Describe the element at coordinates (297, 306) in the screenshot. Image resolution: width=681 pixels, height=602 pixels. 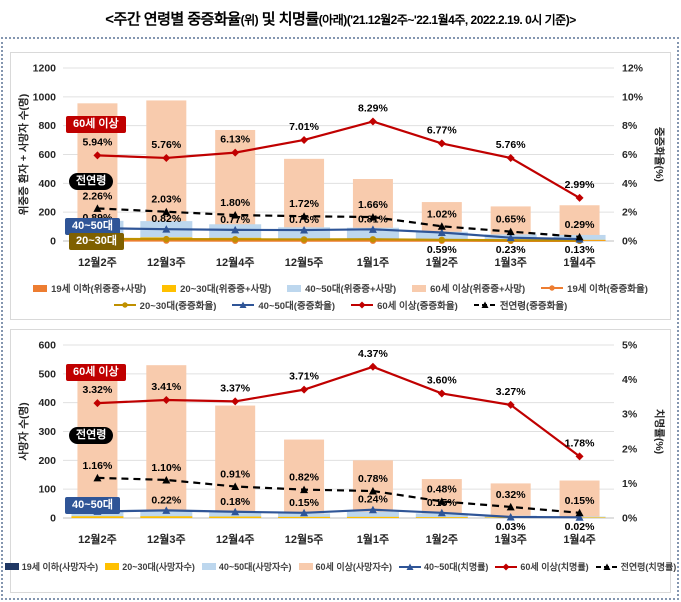
I see `legend-item-label: 40~50대(중증화율)` at that location.